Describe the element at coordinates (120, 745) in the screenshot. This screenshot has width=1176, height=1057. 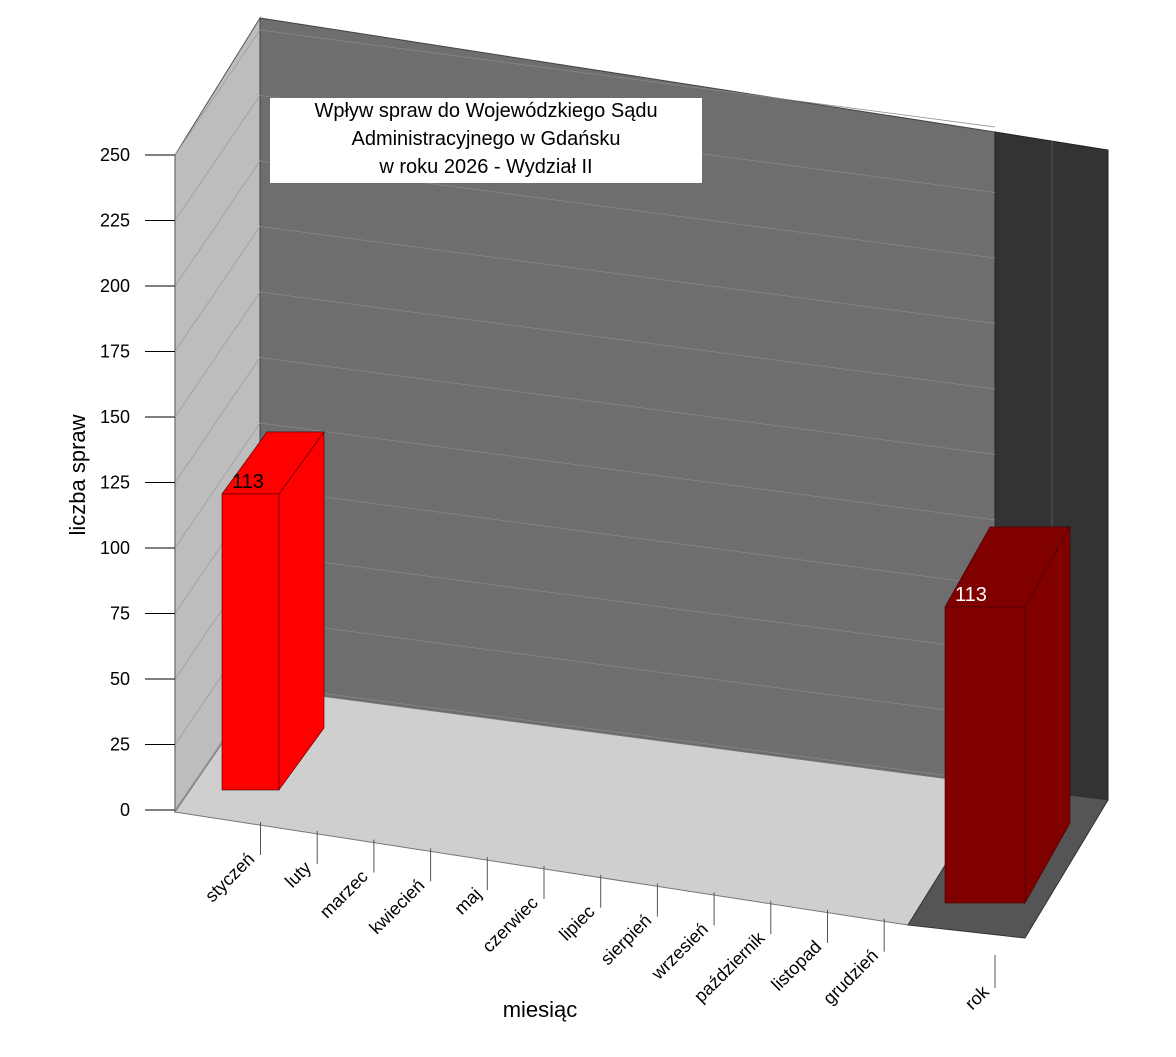
I see `y-tick-label: 25` at that location.